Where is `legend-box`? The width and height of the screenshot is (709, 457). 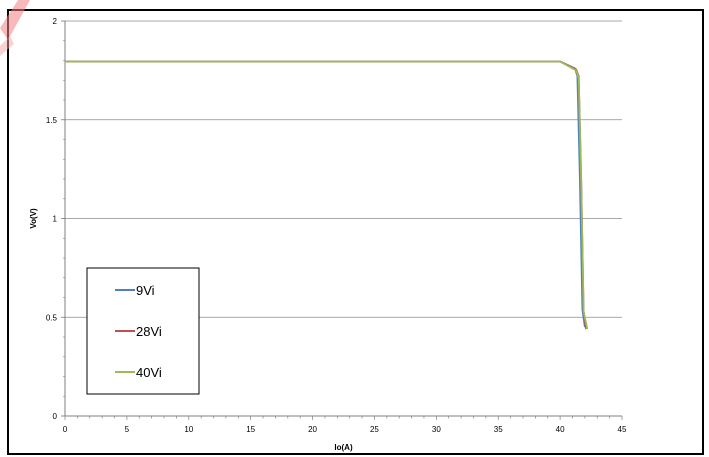 legend-box is located at coordinates (143, 331).